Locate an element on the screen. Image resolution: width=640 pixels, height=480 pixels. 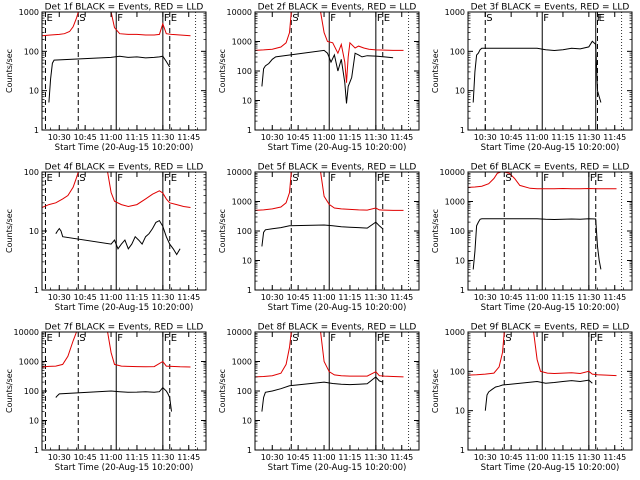
chart-title: Det 7f BLACK = Events, RED = LLD is located at coordinates (124, 328).